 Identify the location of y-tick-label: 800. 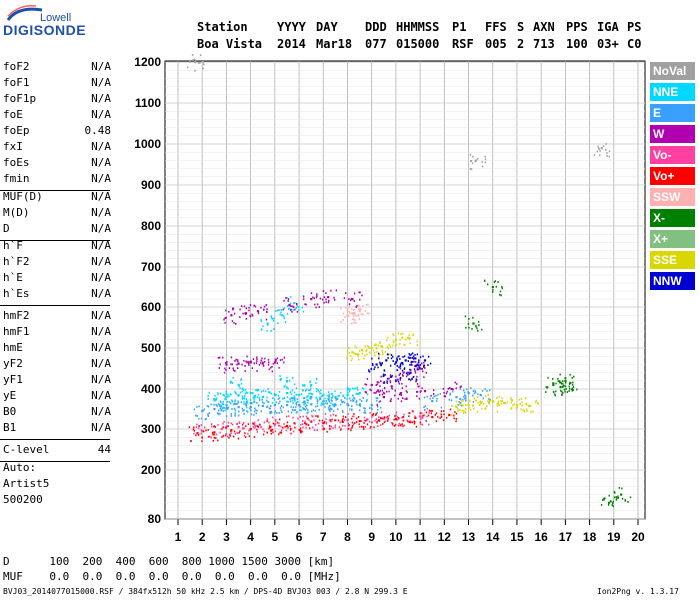
(151, 226).